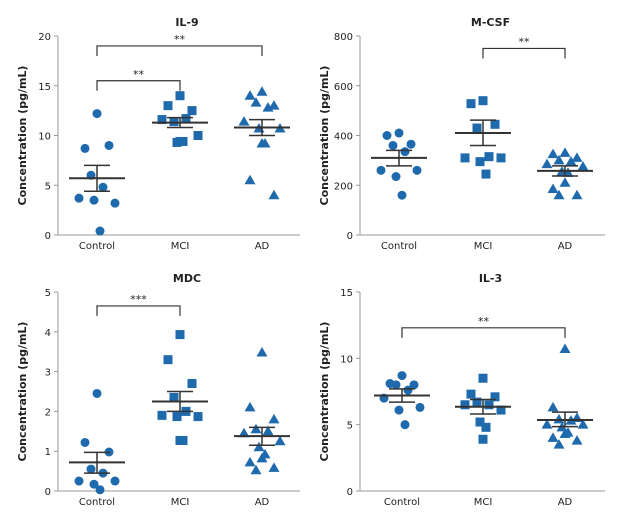 The width and height of the screenshot is (620, 520). I want to click on chart-title: IL-9, so click(186, 22).